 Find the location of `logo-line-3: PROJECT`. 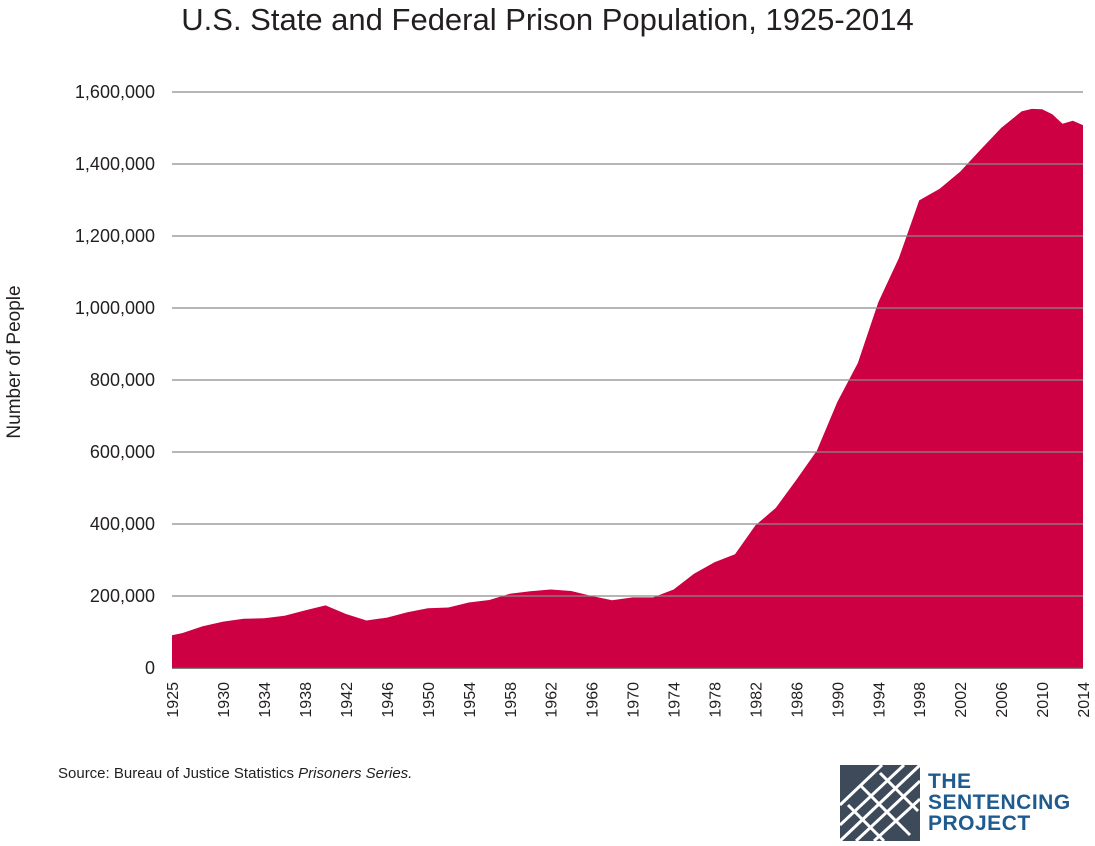

logo-line-3: PROJECT is located at coordinates (979, 823).